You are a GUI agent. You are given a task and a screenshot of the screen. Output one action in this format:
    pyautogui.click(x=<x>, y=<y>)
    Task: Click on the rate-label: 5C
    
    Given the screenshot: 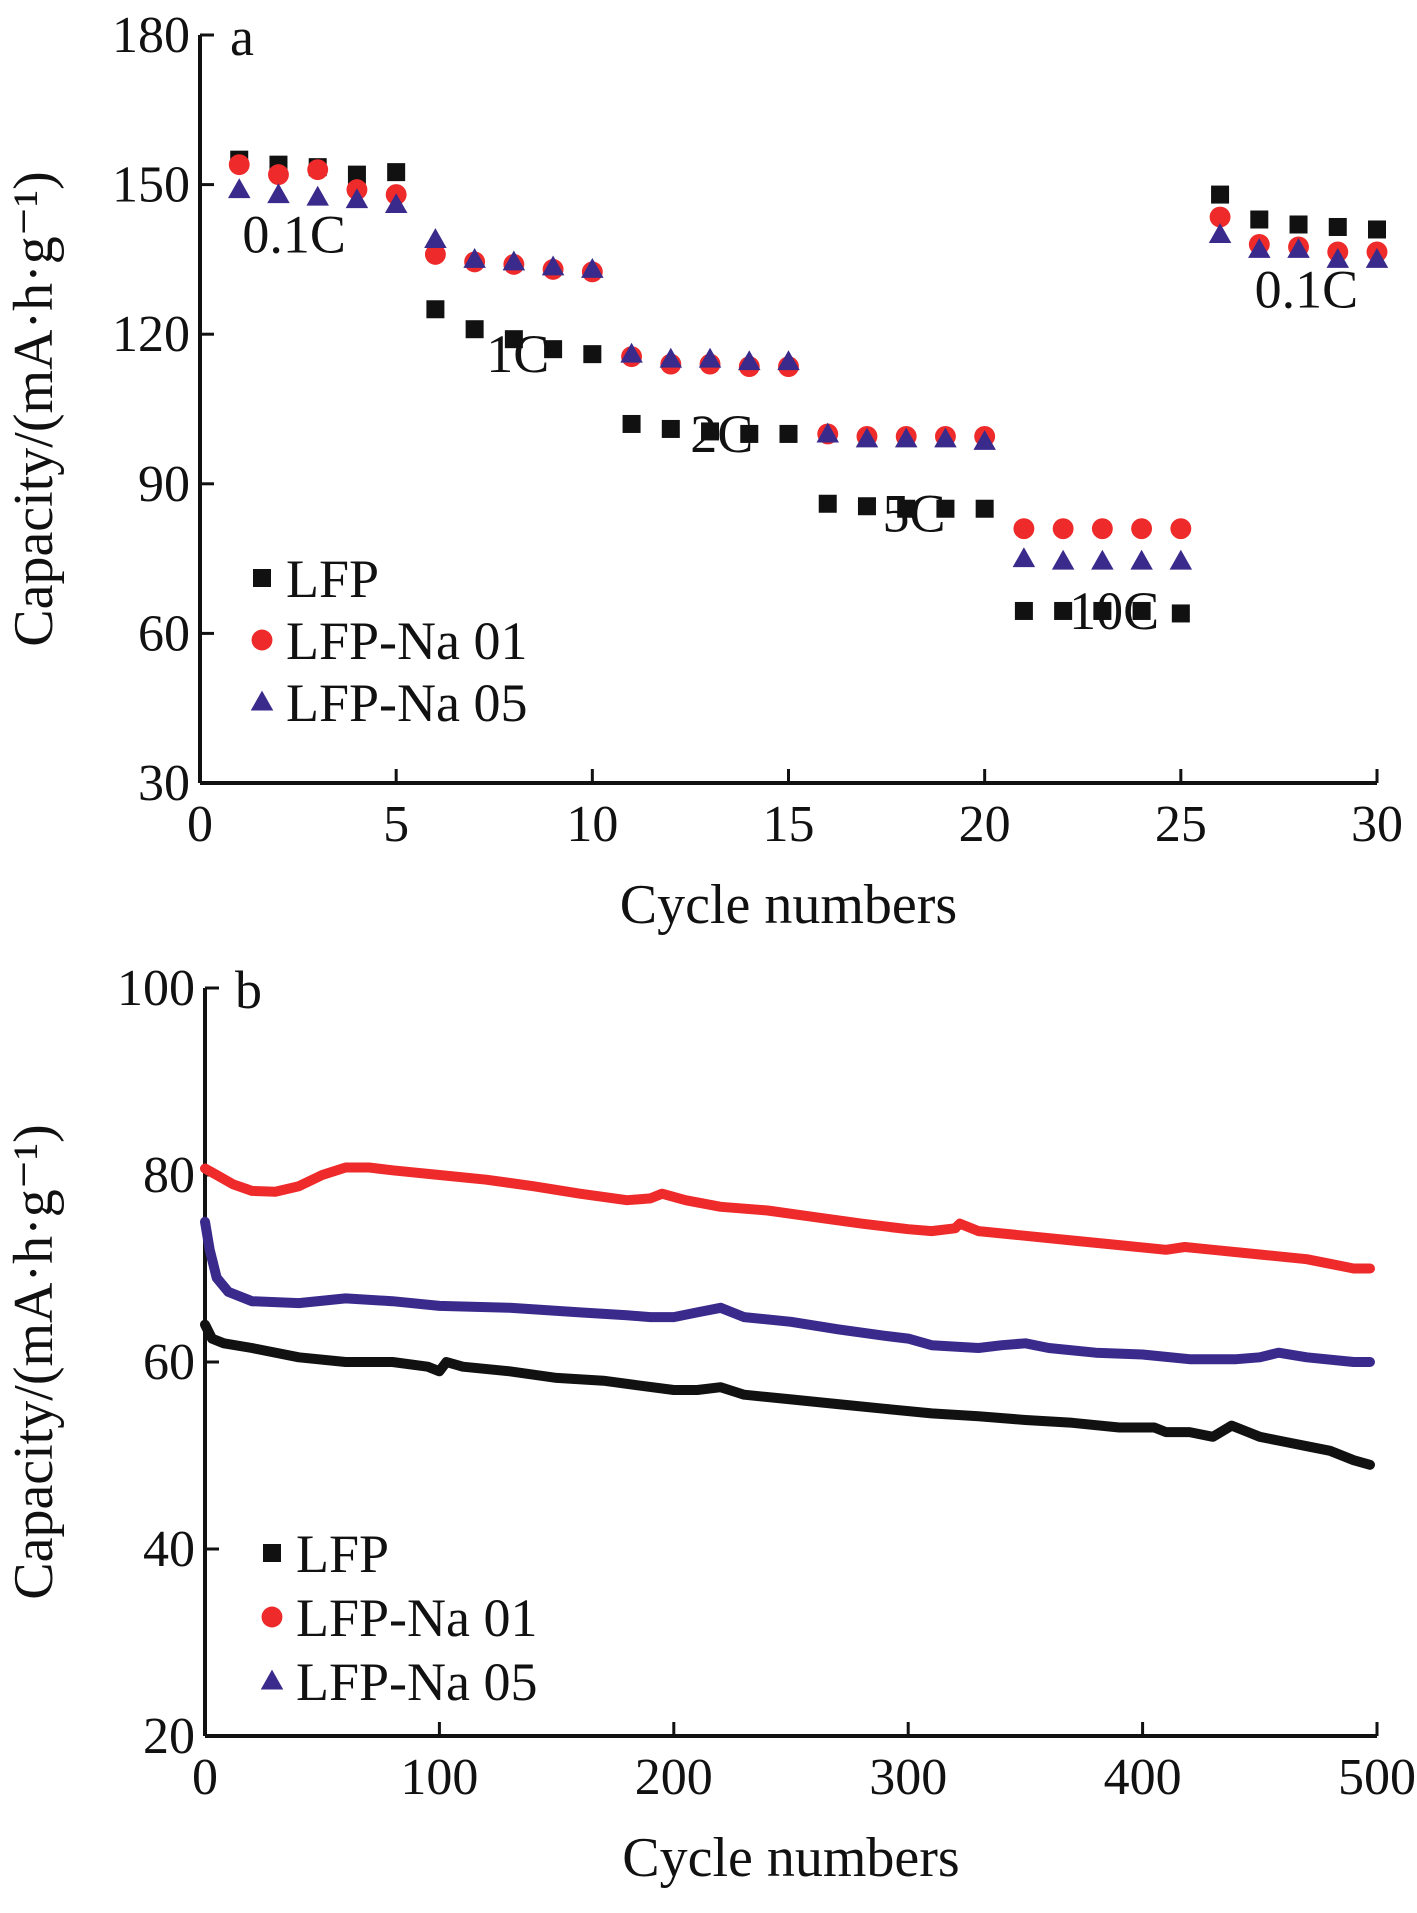 What is the action you would take?
    pyautogui.click(x=914, y=514)
    